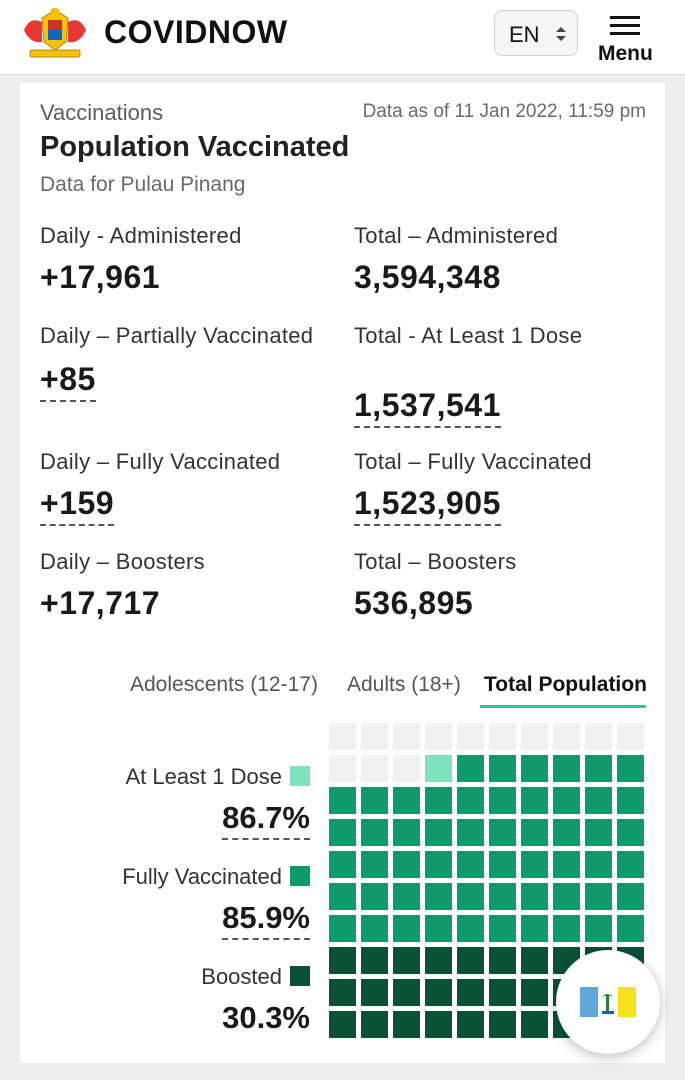 The image size is (685, 1080). I want to click on card-title: Population Vaccinated, so click(195, 147).